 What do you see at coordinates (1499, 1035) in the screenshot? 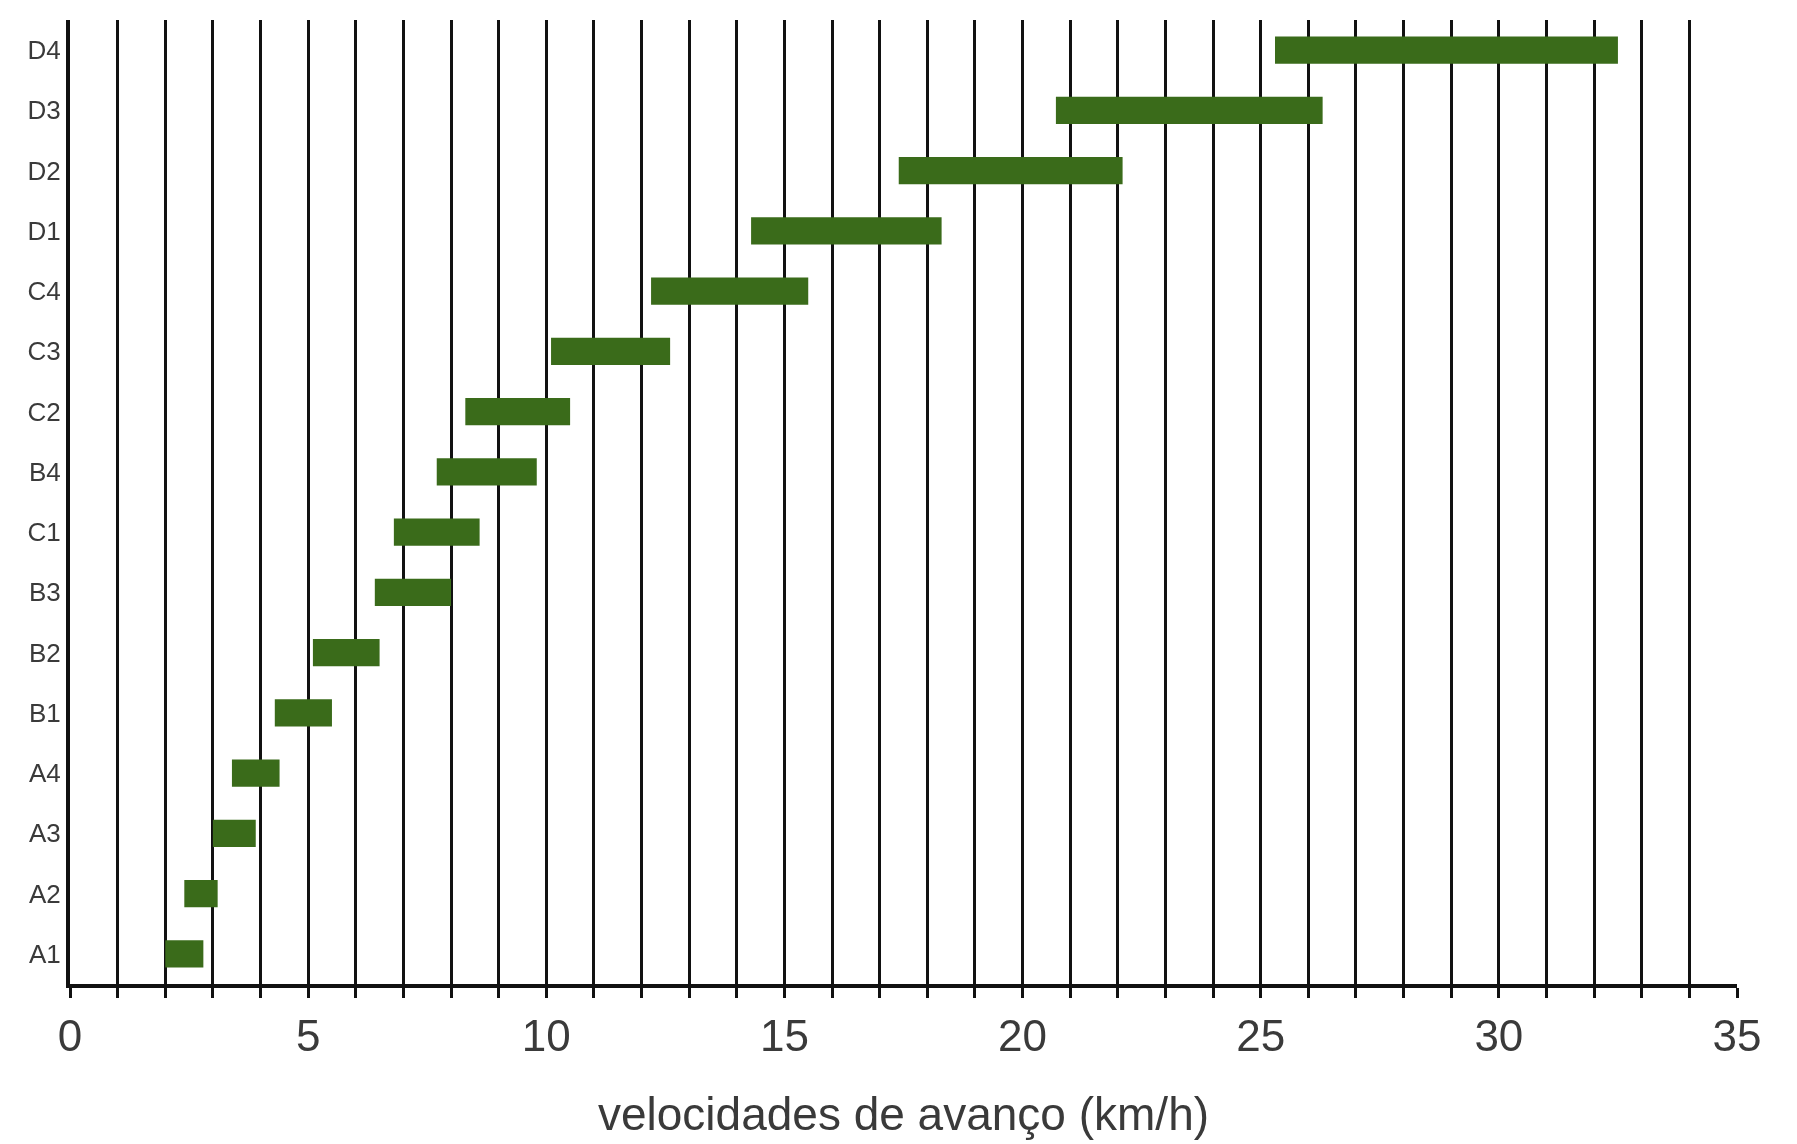
I see `x-tick-label: 30` at bounding box center [1499, 1035].